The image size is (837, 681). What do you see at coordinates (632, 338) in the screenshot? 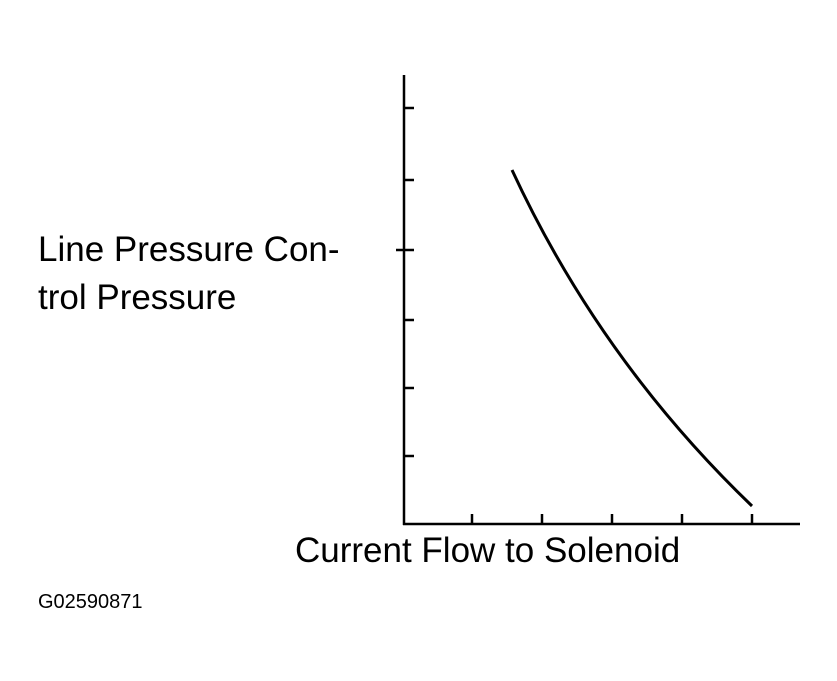
I see `curve` at bounding box center [632, 338].